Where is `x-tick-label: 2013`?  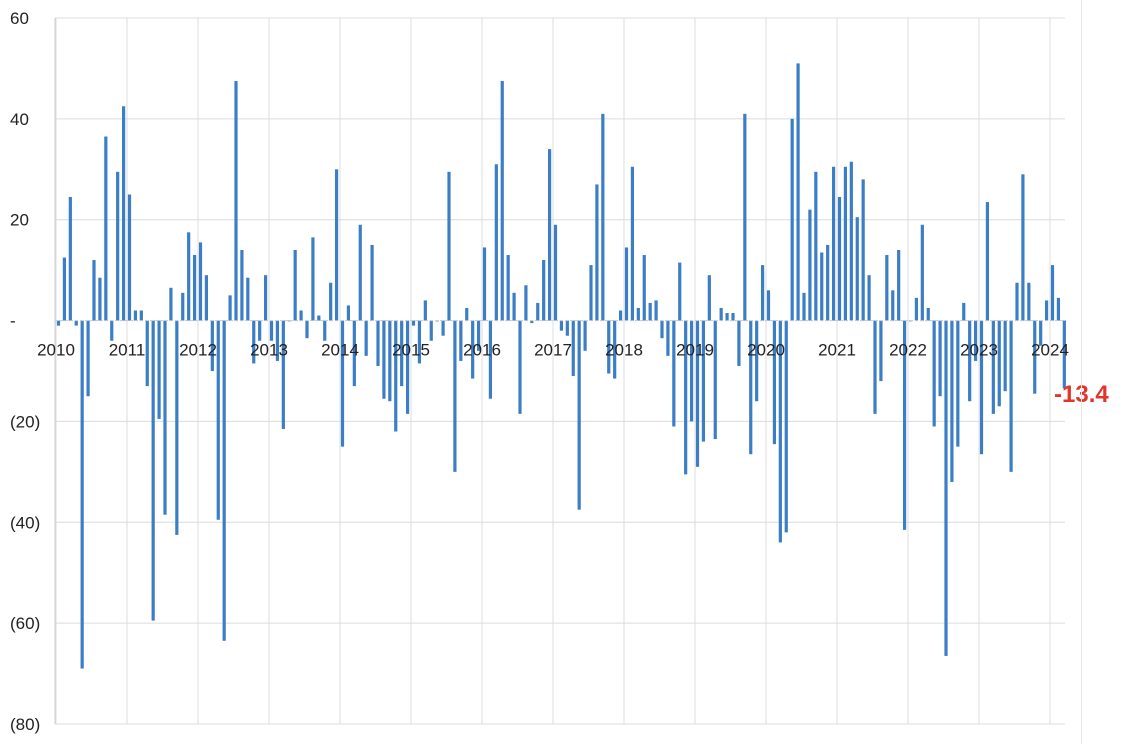 x-tick-label: 2013 is located at coordinates (269, 350).